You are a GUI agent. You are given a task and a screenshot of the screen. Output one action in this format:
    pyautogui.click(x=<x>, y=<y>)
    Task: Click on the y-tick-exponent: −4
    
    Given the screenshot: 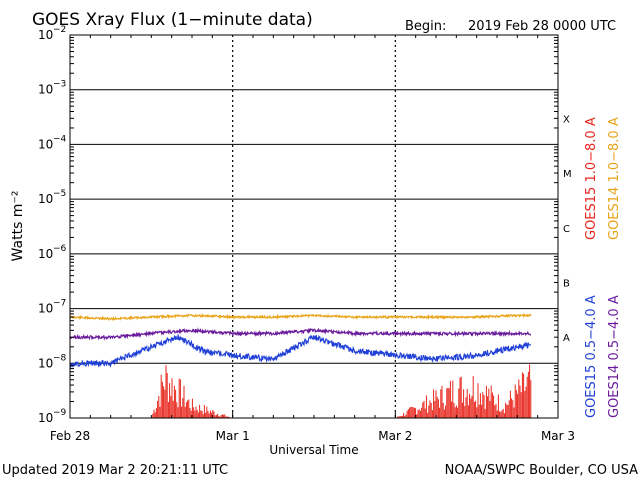 What is the action you would take?
    pyautogui.click(x=60, y=139)
    